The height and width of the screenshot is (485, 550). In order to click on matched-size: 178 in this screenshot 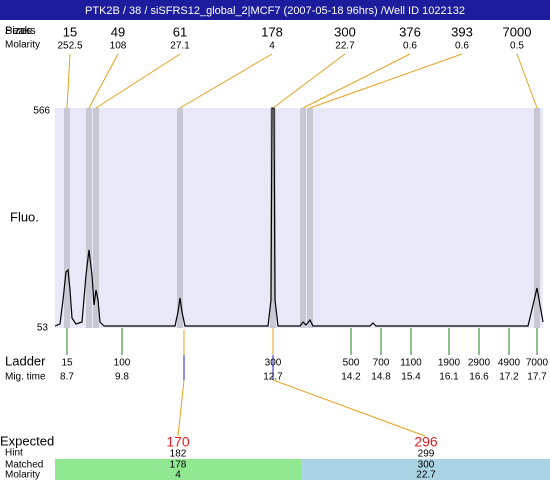, I will do `click(178, 465)`.